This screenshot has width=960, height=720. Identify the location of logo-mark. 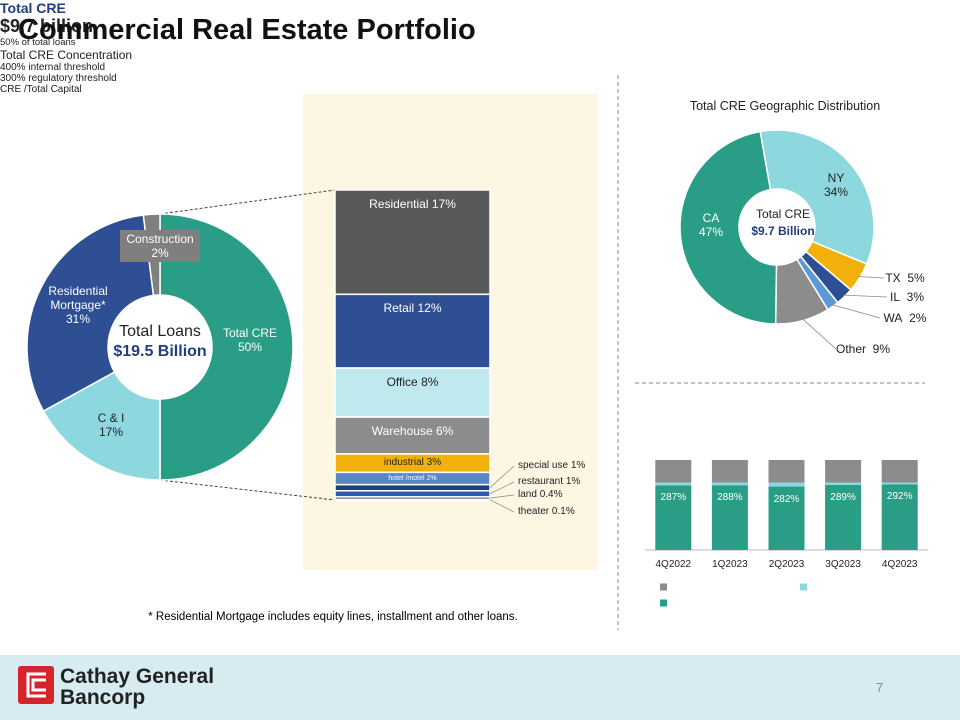
(36, 685).